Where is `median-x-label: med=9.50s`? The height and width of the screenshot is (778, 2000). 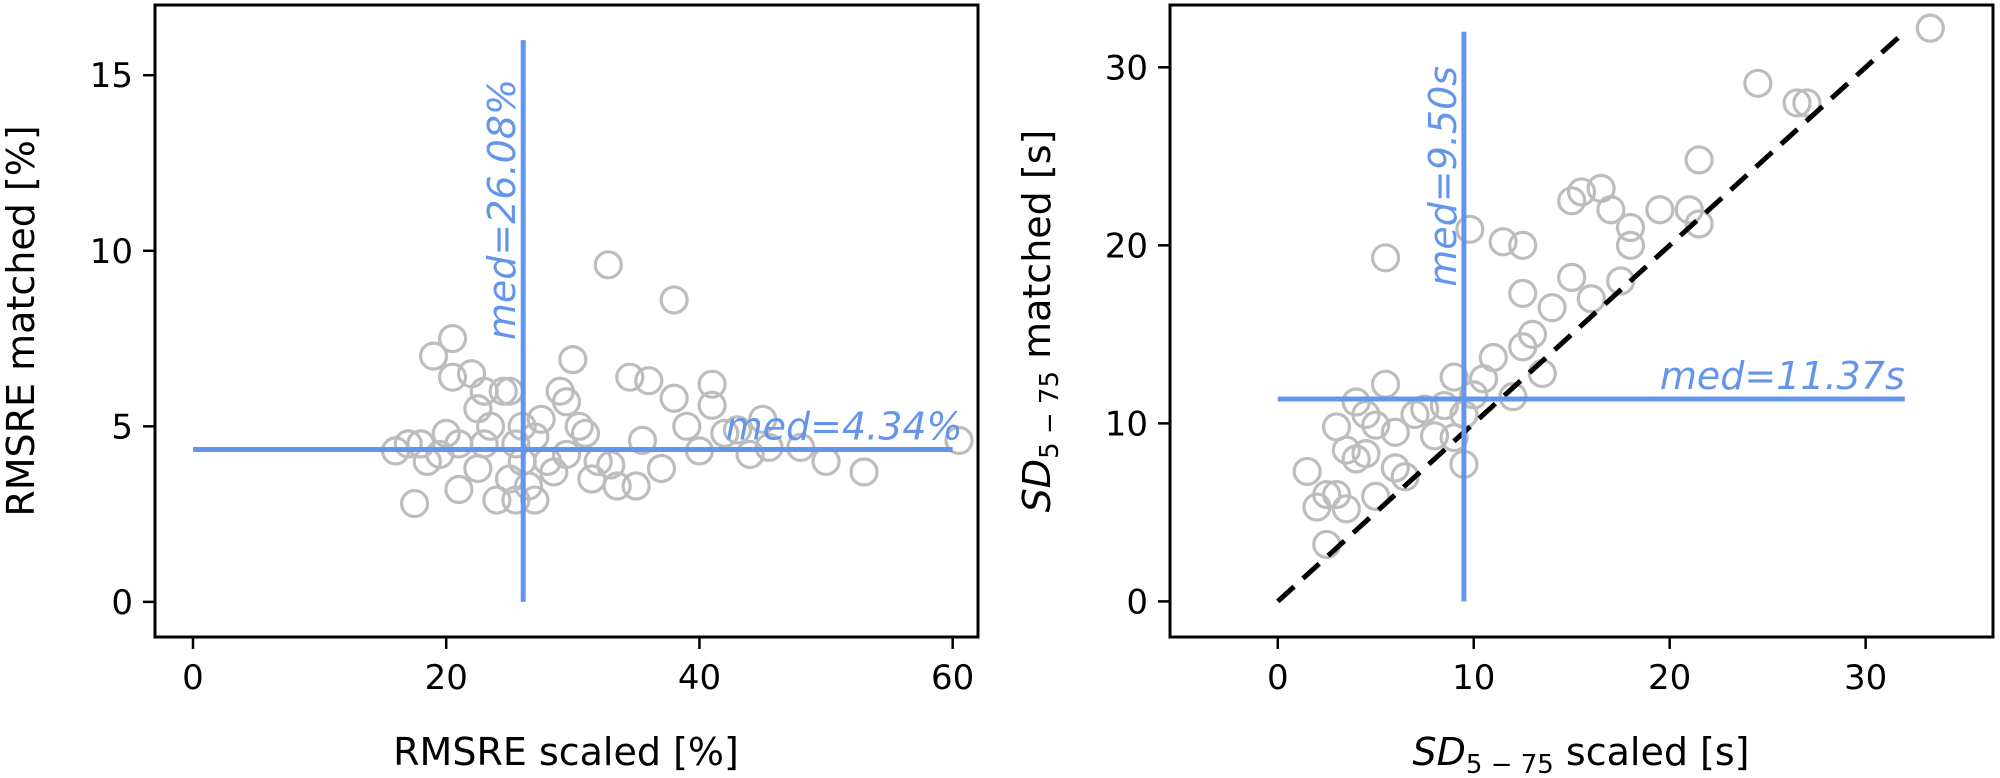
median-x-label: med=9.50s is located at coordinates (1443, 176).